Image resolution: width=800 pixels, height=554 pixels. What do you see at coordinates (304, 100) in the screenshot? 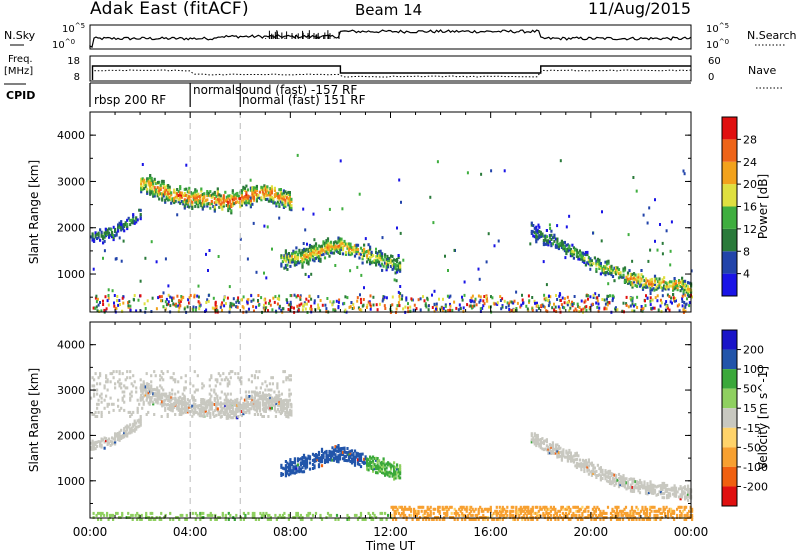
I see `cpid-segment-3: normal (fast) 151 RF` at bounding box center [304, 100].